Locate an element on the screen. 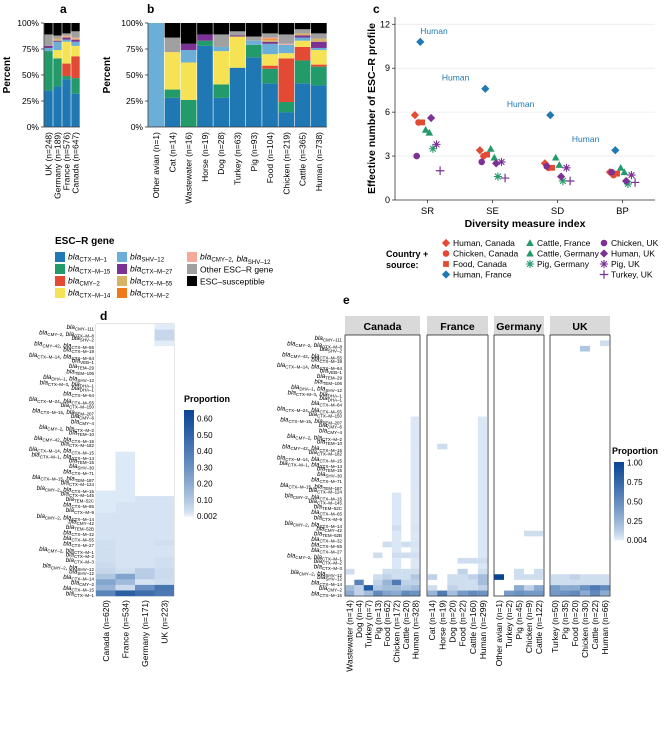 The height and width of the screenshot is (734, 669). panel-e-col-label: Chicken (n=9) is located at coordinates (529, 626).